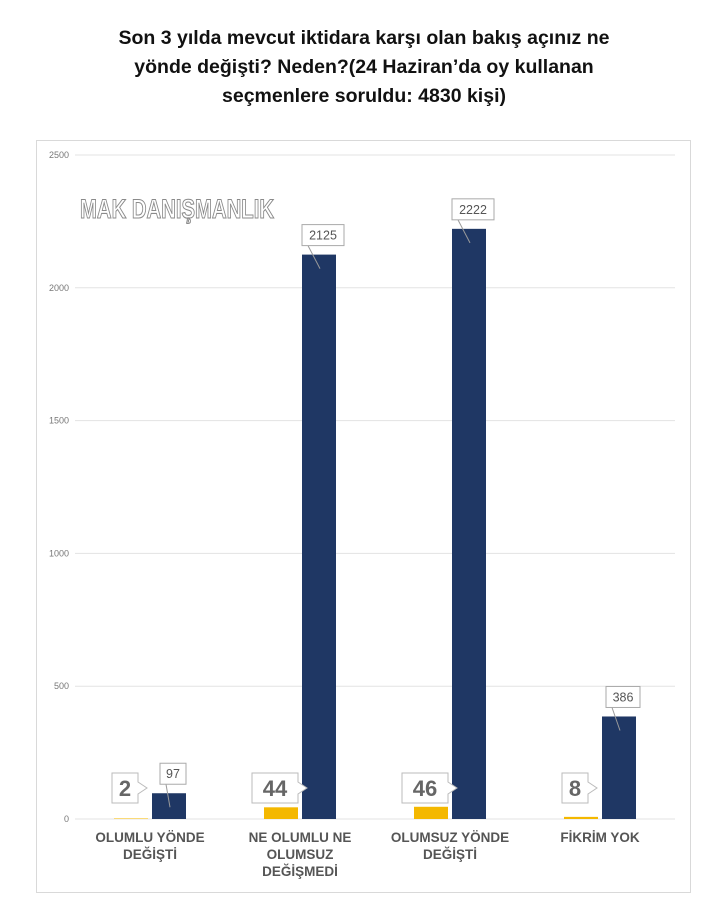 The height and width of the screenshot is (919, 728). I want to click on x-category-label: OLUMSUZ, so click(300, 854).